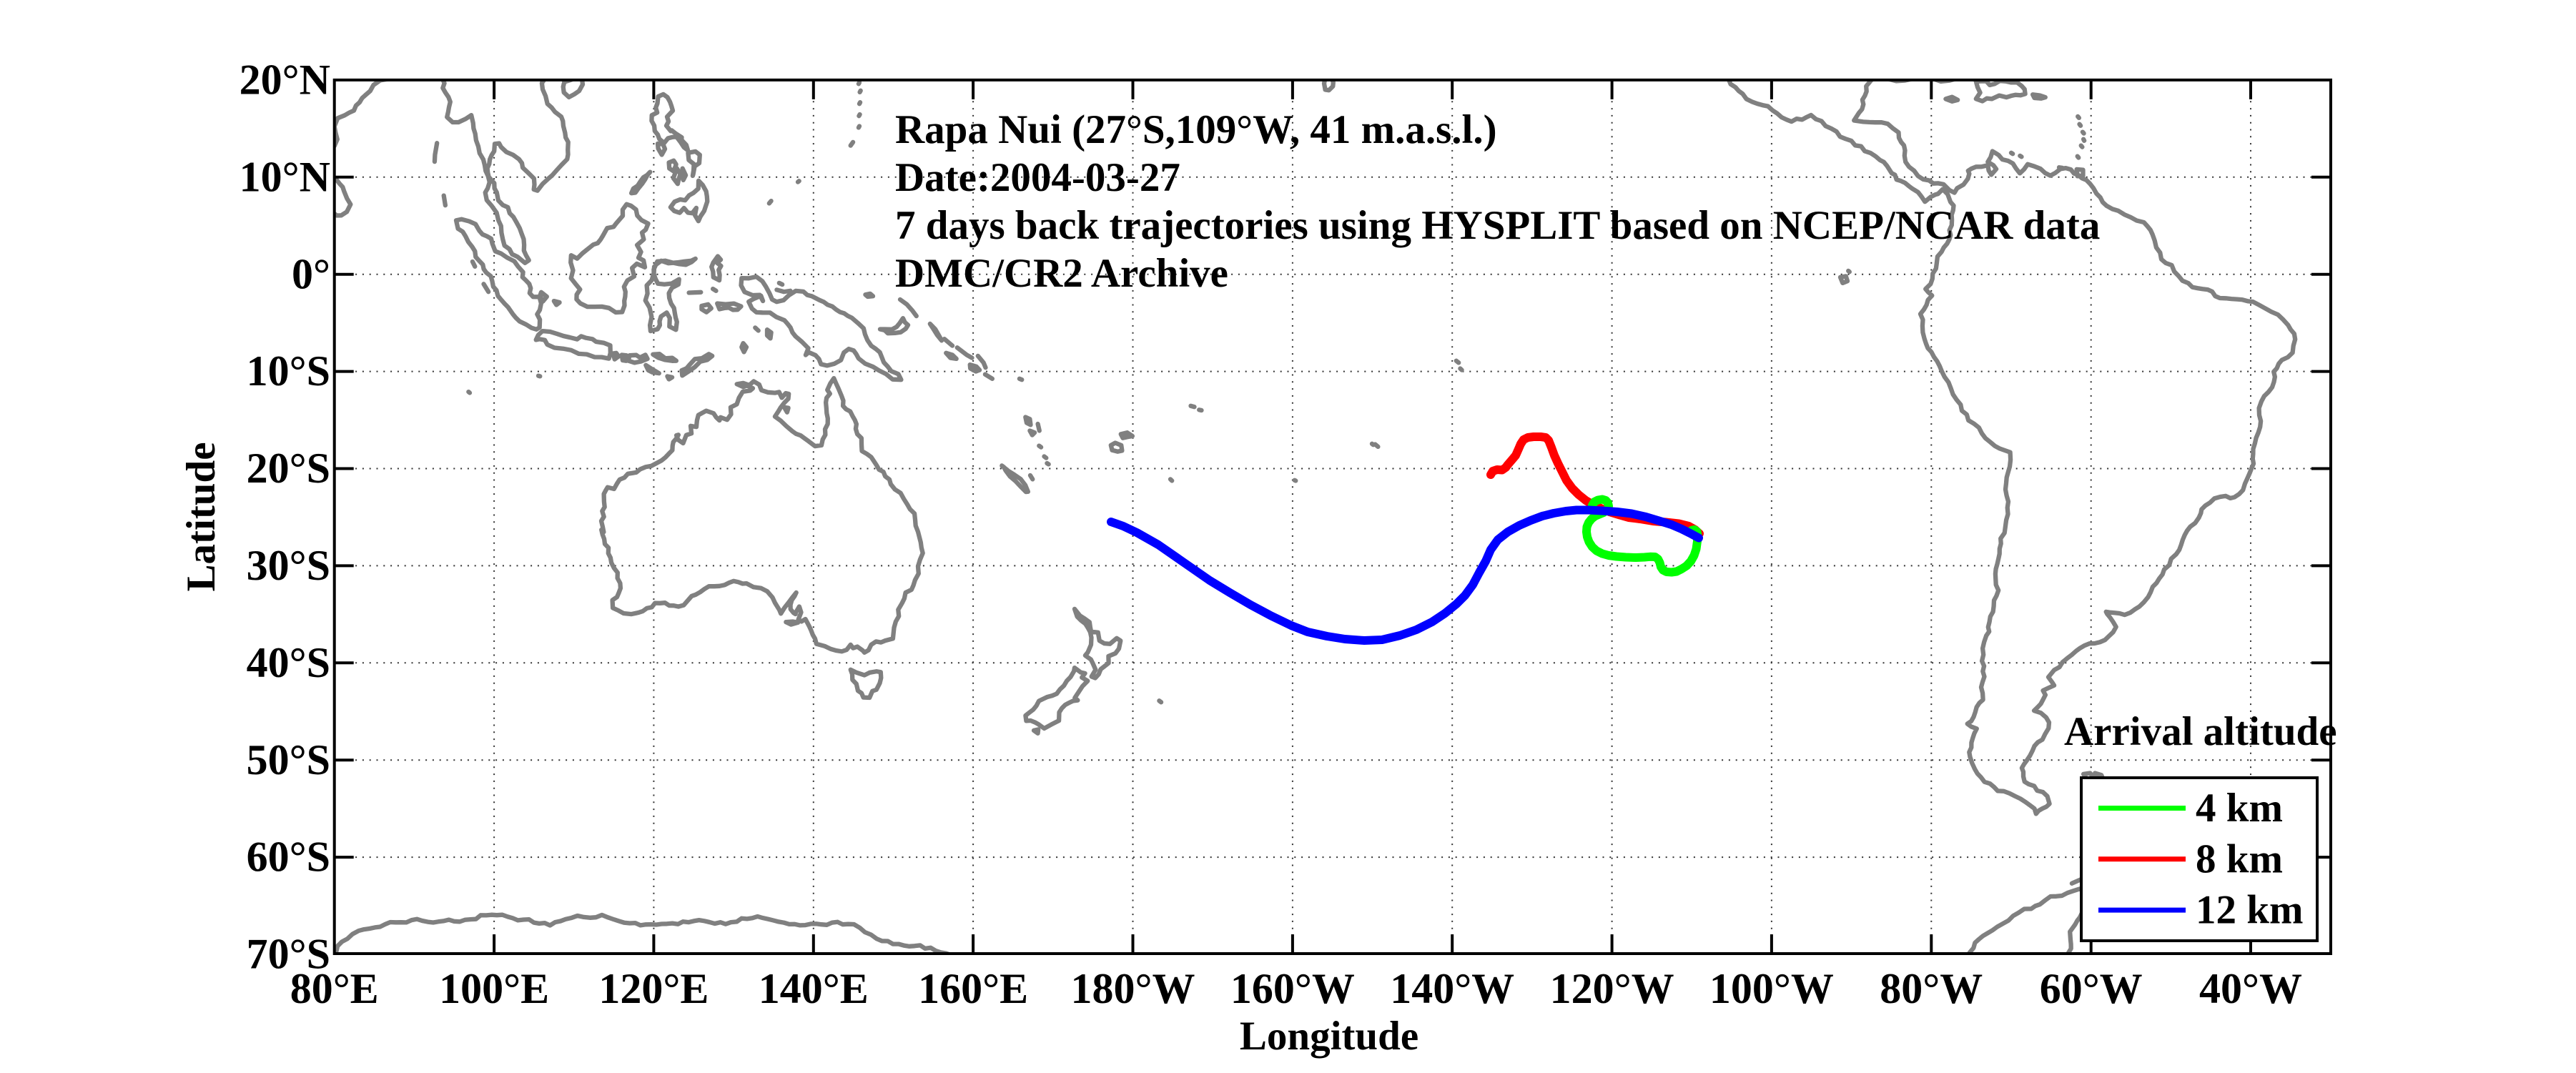 The width and height of the screenshot is (2576, 1073). Describe the element at coordinates (1196, 129) in the screenshot. I see `svg-text:Rapa Nui (27°S,109°W, 41 m.a.s: Rapa Nui (27°S,109°W, 41 m.a.s.l.)` at that location.